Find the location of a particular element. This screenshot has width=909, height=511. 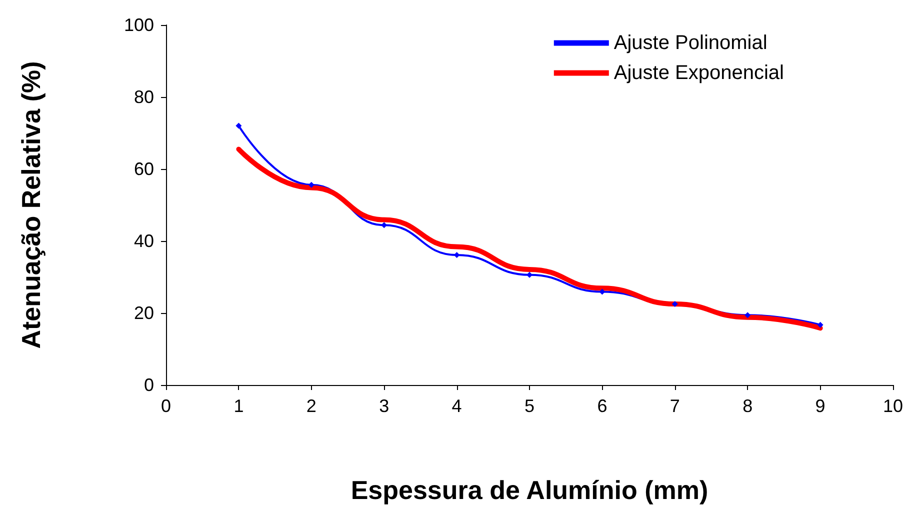

y-tick-label: 20 is located at coordinates (144, 313).